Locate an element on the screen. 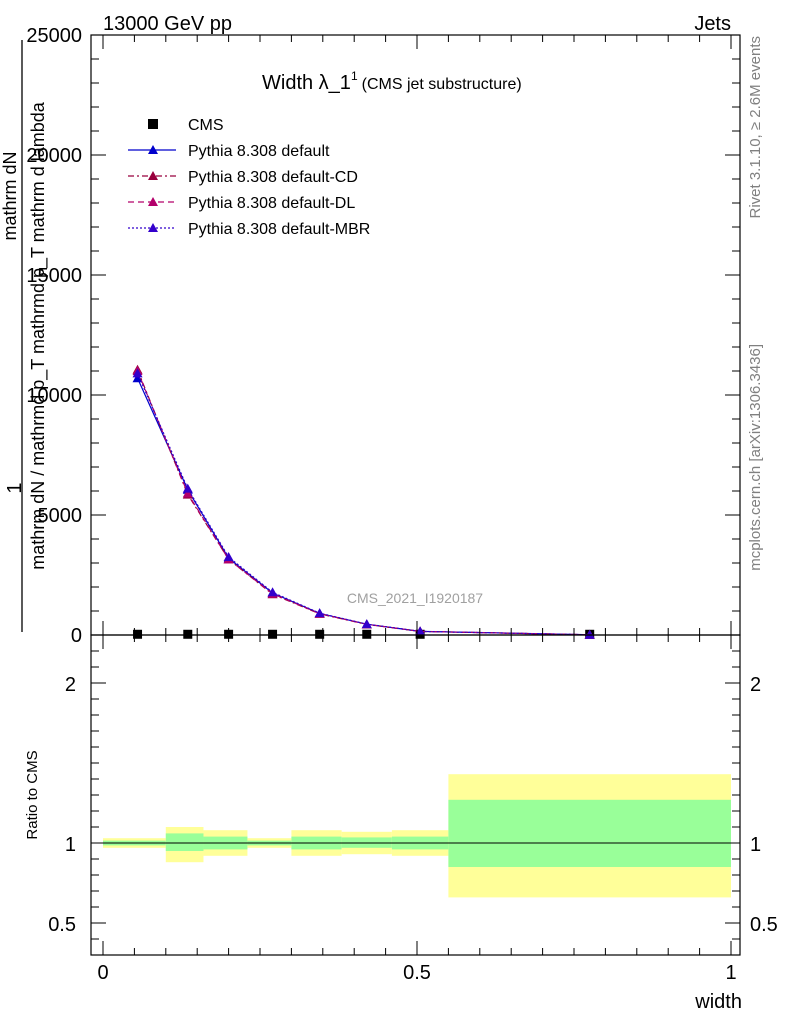  legend-marker-default is located at coordinates (153, 149).